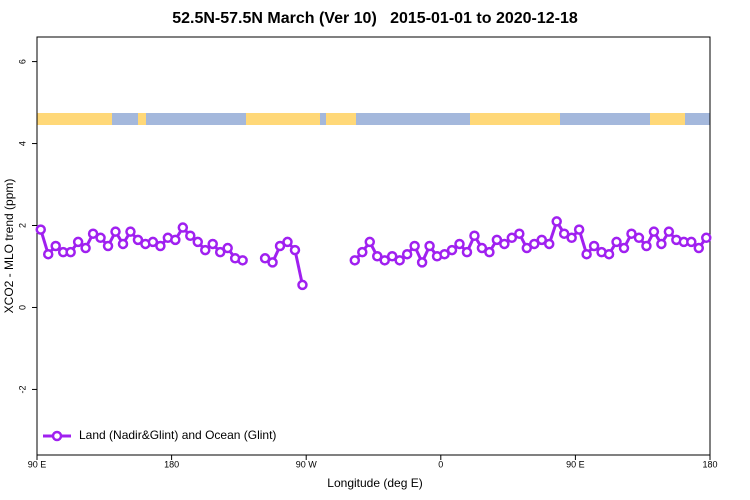  I want to click on ocean-band, so click(373, 119).